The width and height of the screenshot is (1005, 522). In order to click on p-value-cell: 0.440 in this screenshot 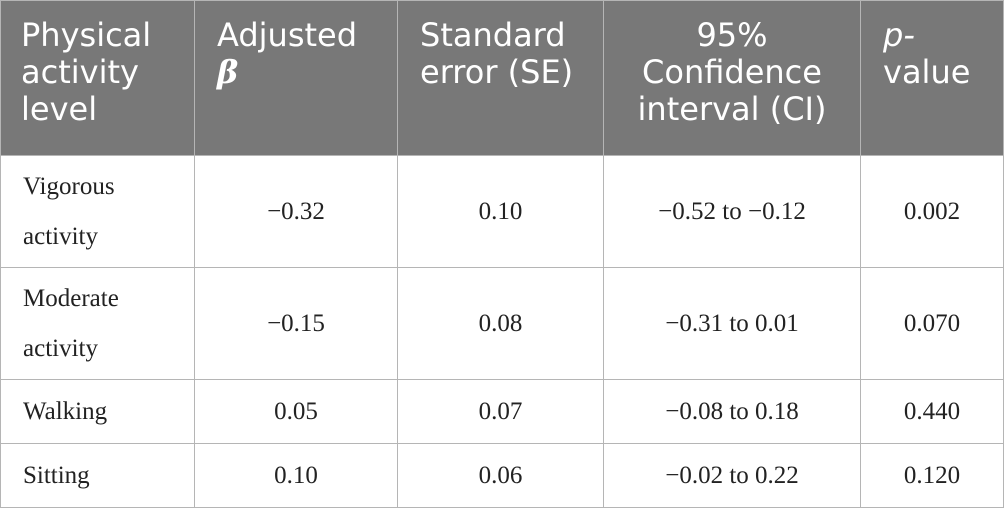, I will do `click(932, 411)`.